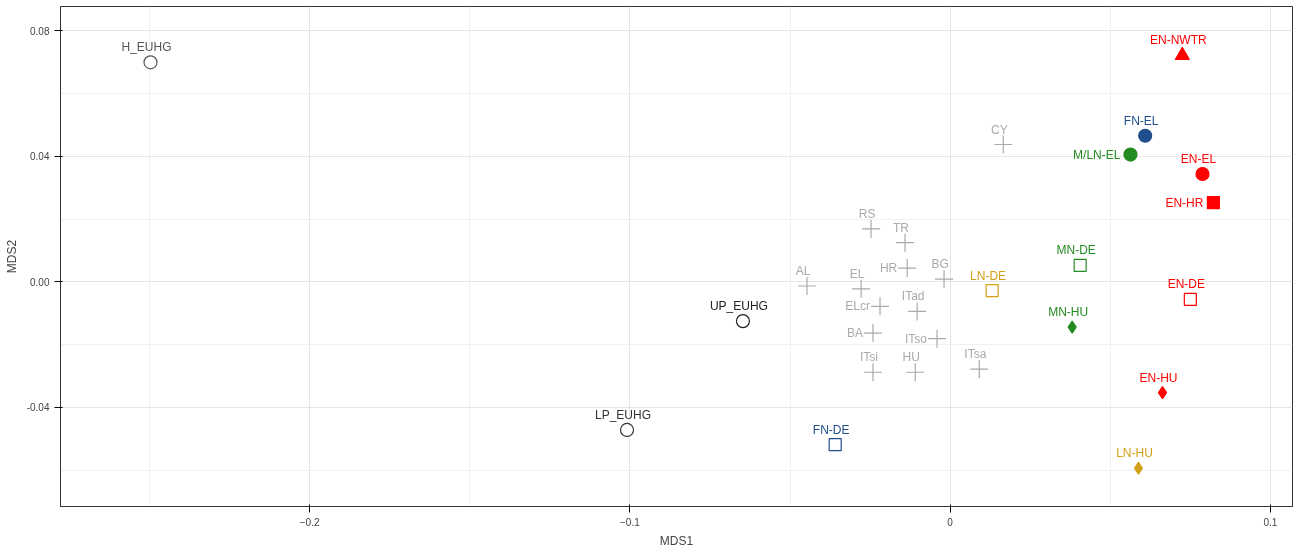 The image size is (1300, 551). Describe the element at coordinates (858, 306) in the screenshot. I see `series-label: ELcr` at that location.